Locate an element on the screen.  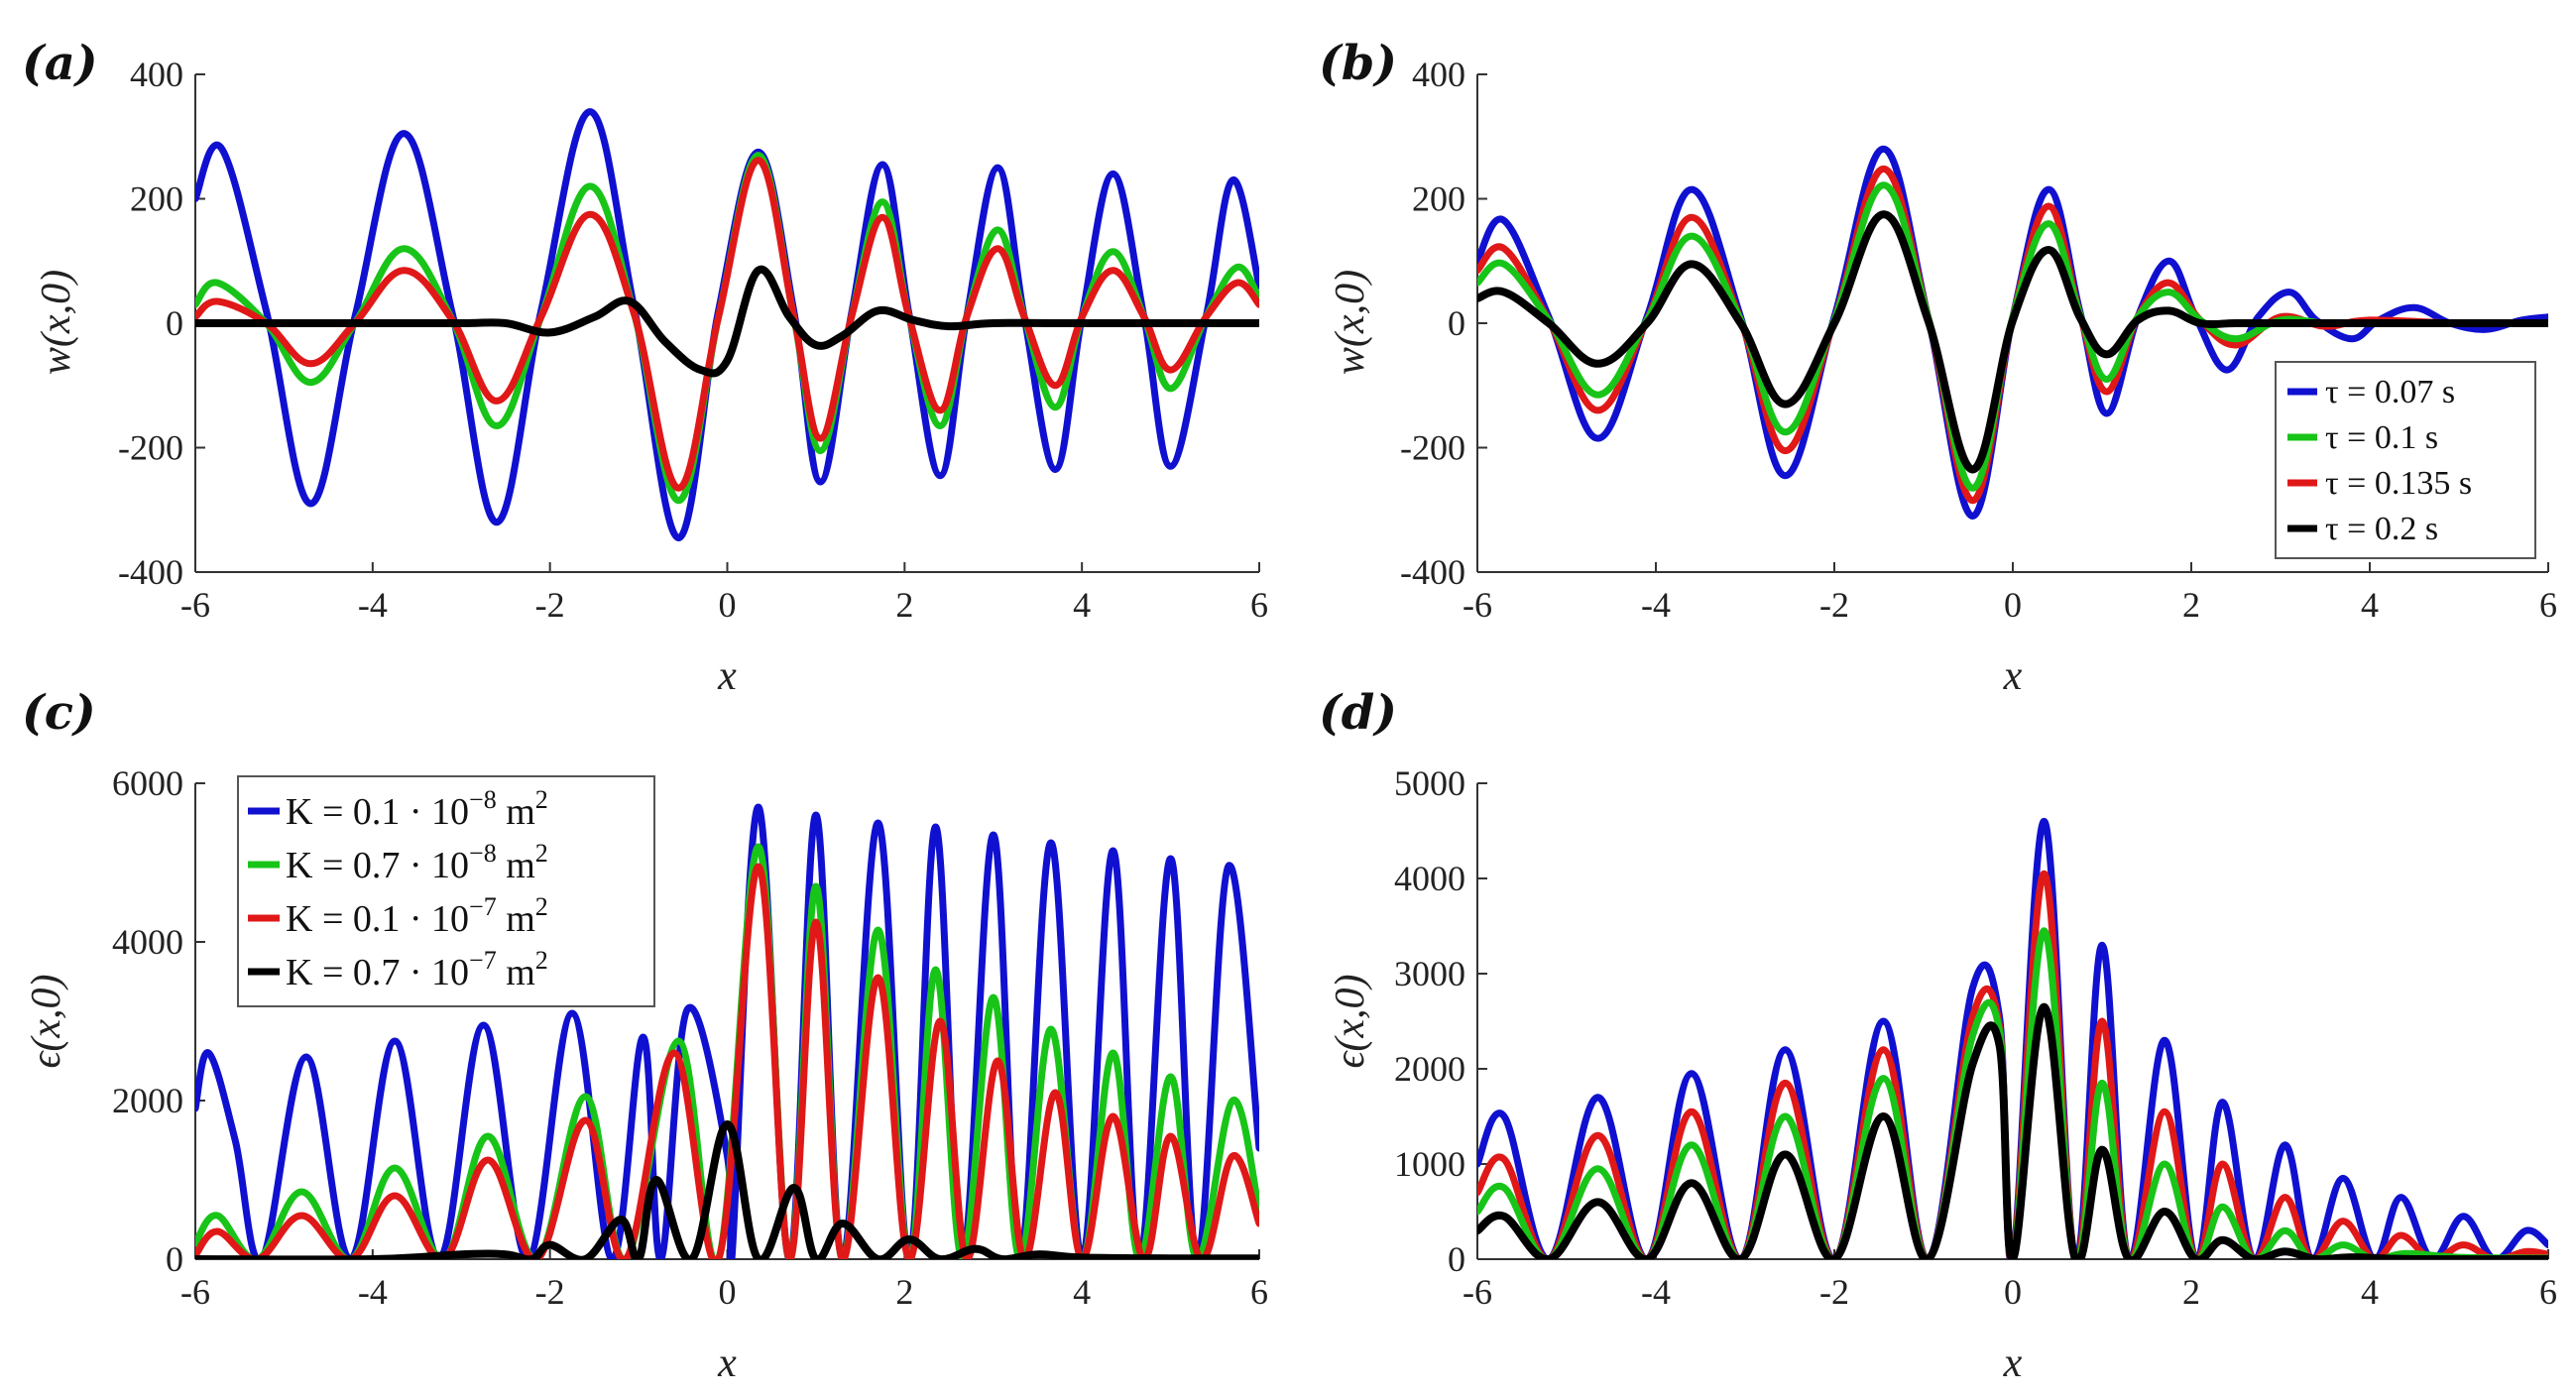
panel-label: (c) is located at coordinates (59, 713).